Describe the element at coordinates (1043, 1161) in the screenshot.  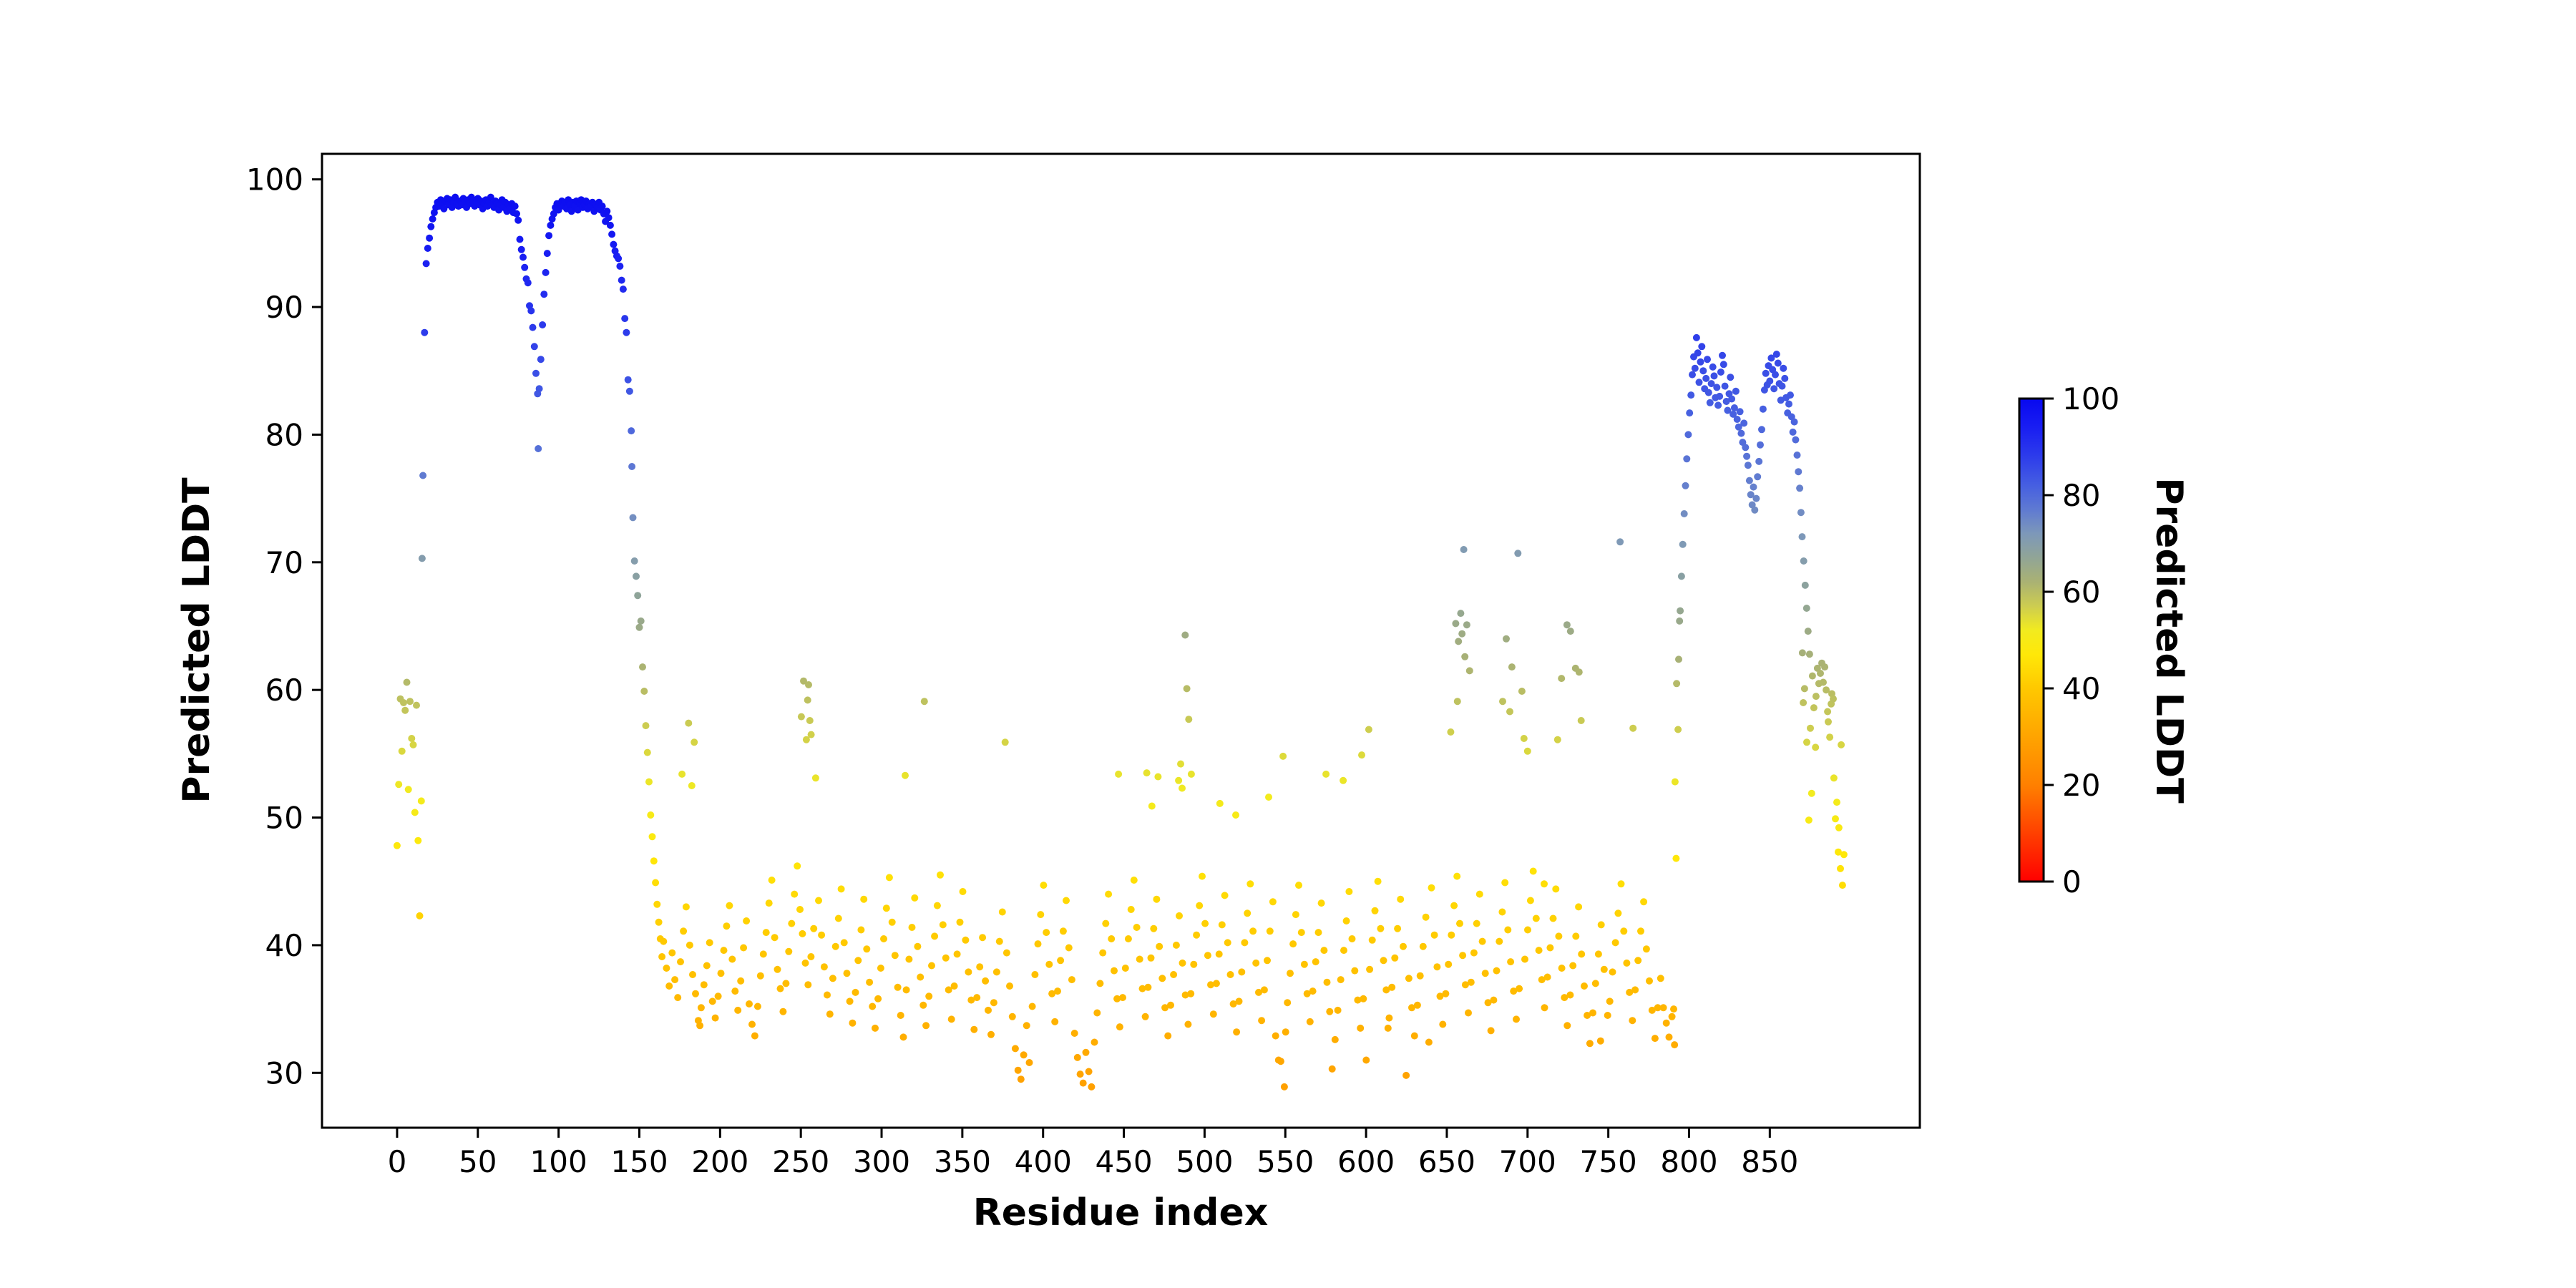
I see `x-tick-label: 400` at that location.